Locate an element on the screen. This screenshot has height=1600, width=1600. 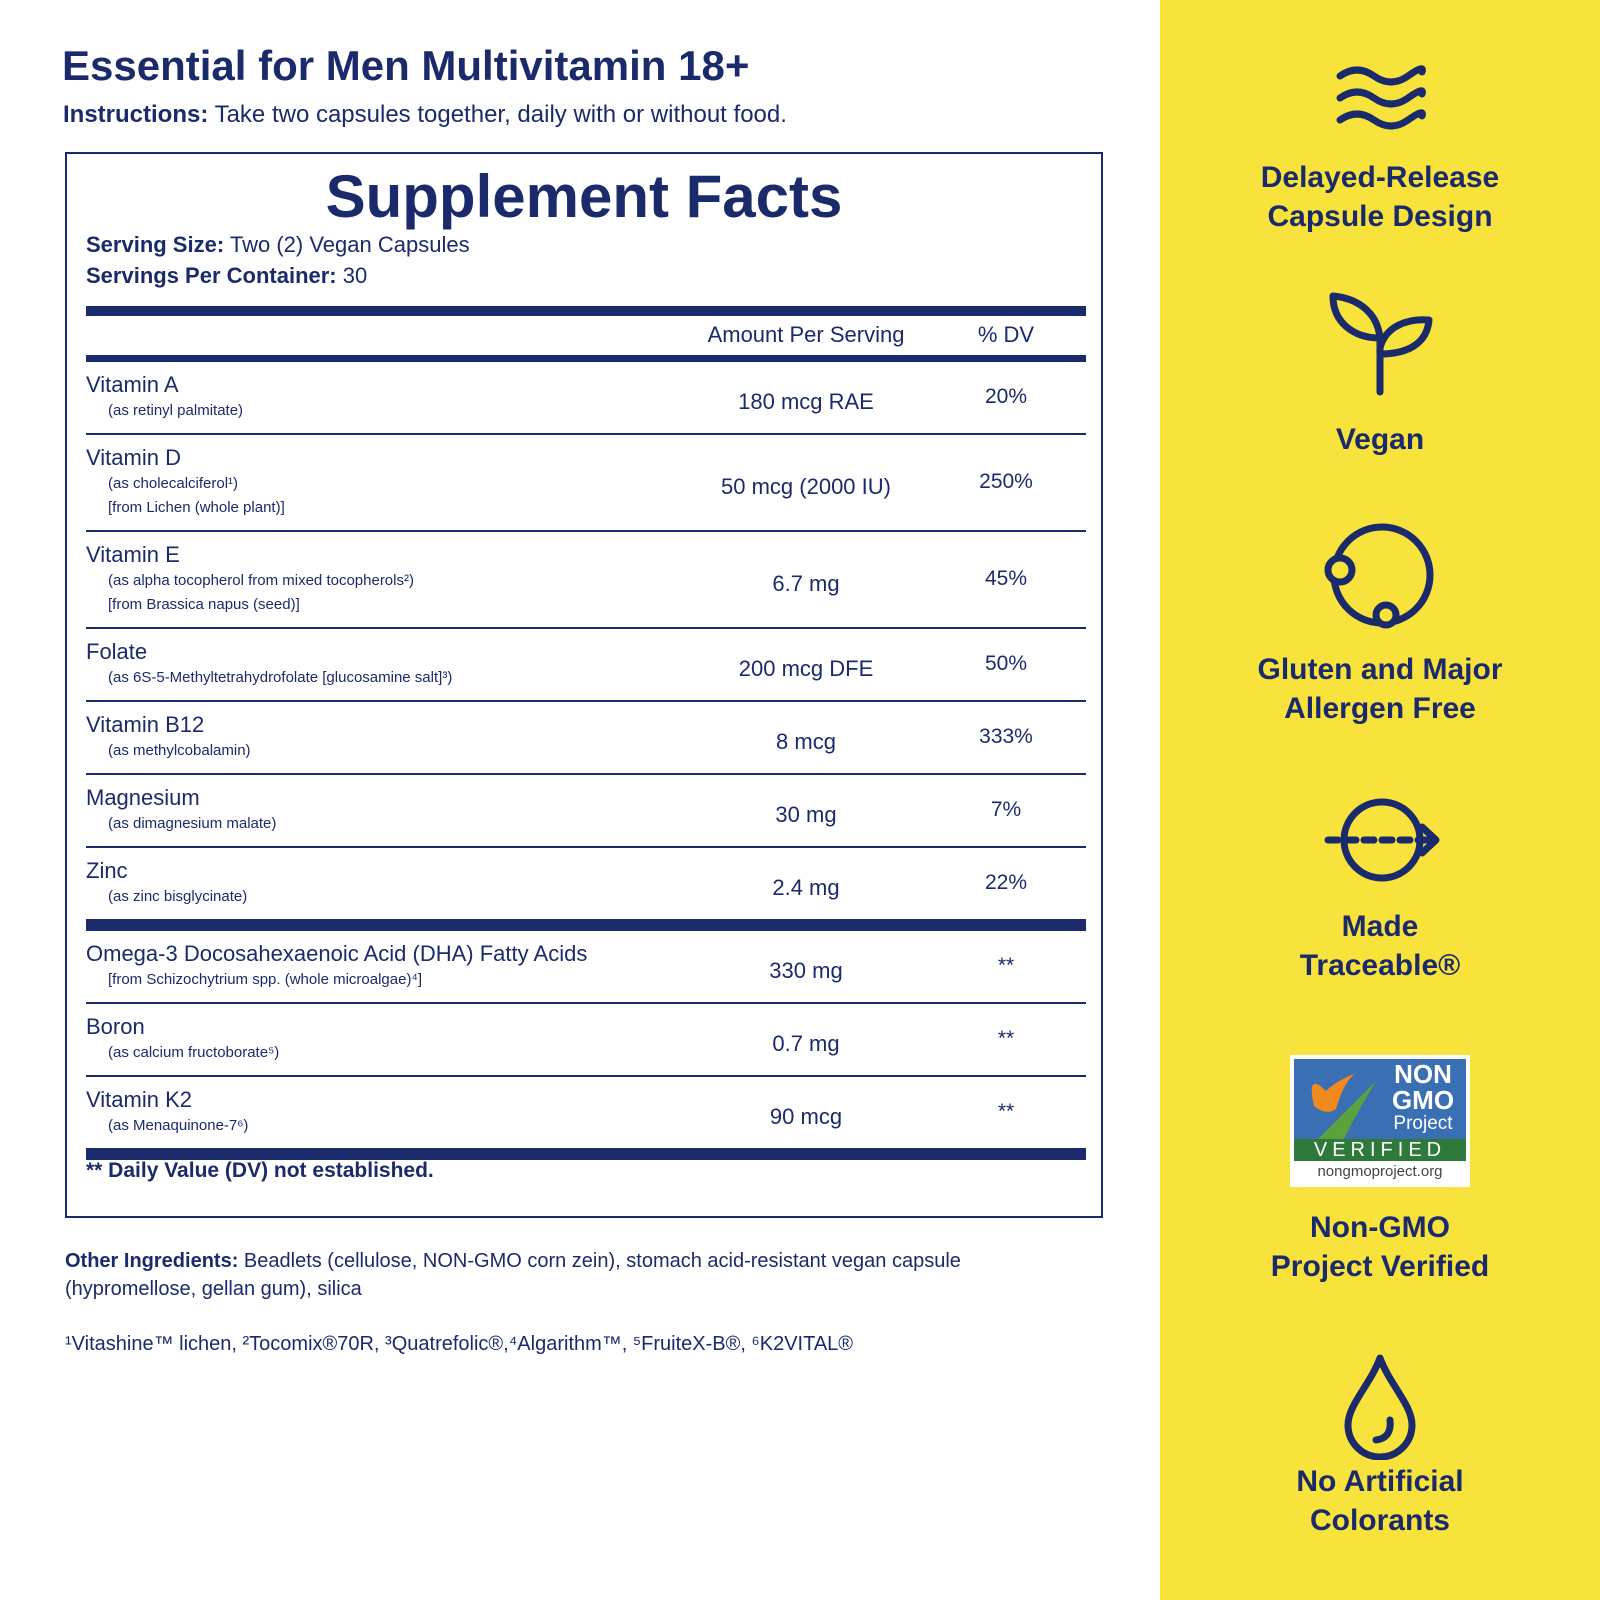
nutrient-note: (as methylcobalamin) is located at coordinates (179, 750).